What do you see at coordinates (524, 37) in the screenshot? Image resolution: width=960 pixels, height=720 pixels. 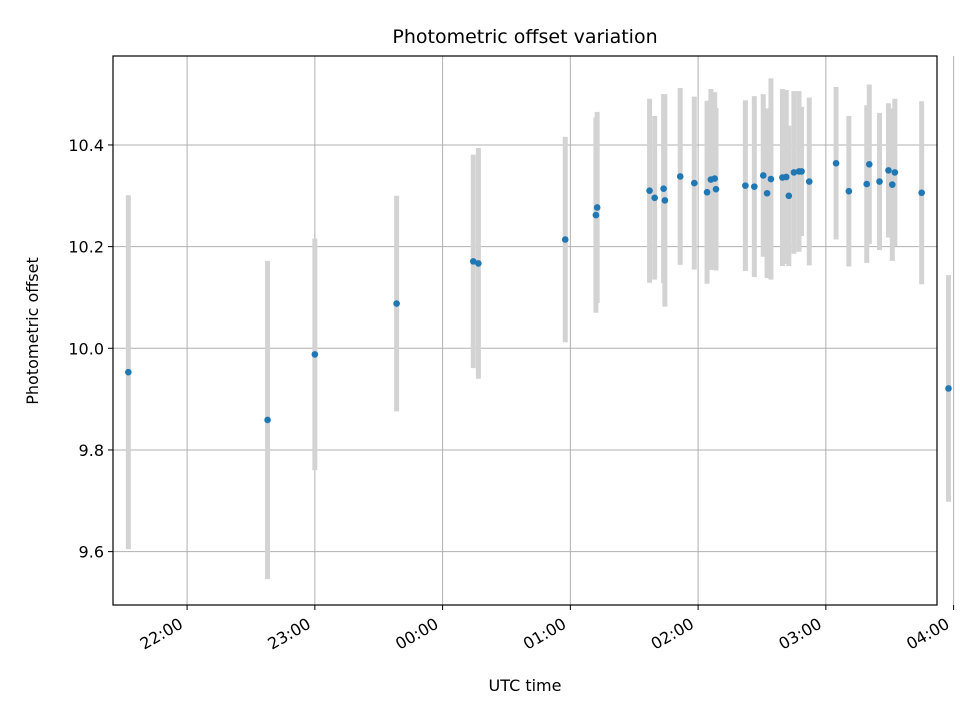 I see `chart-title: Photometric offset variation` at bounding box center [524, 37].